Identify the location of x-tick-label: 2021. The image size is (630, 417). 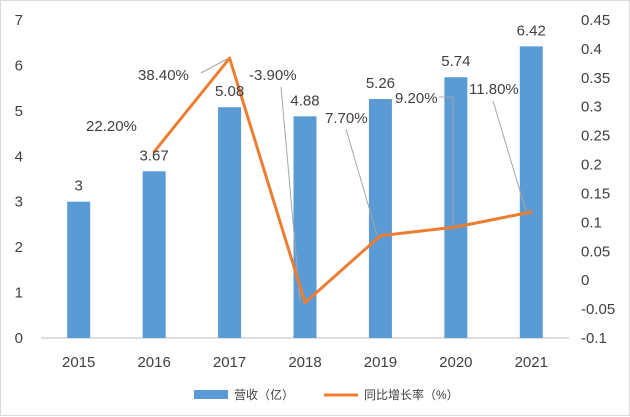
(531, 362).